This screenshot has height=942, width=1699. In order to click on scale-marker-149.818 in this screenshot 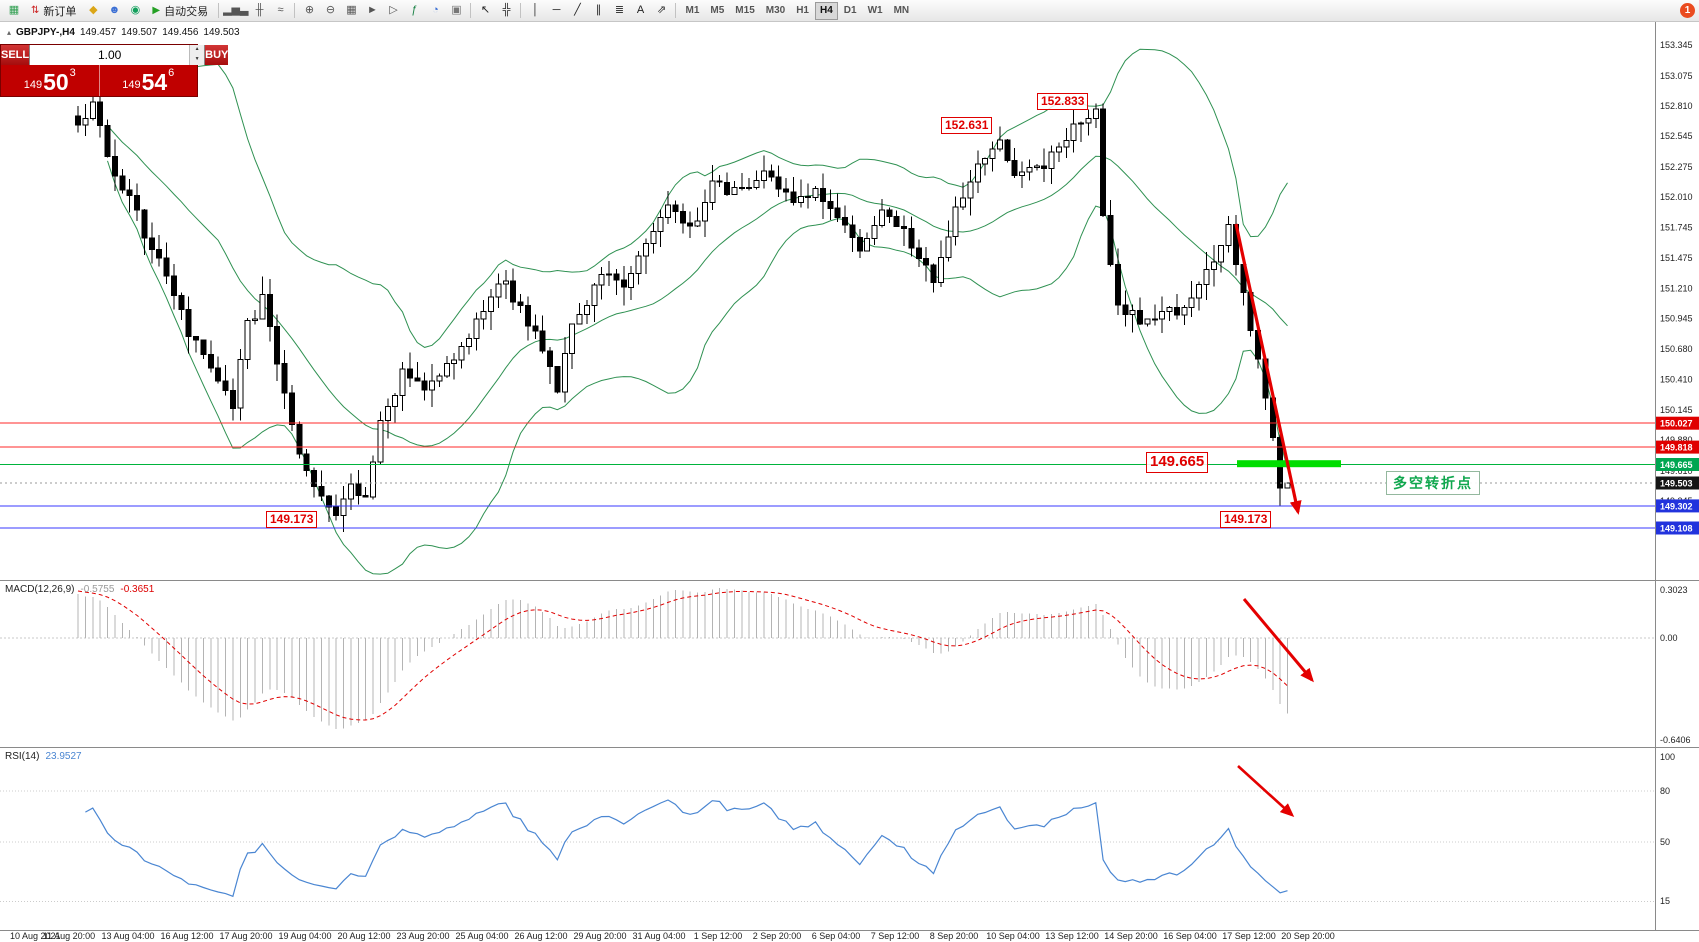, I will do `click(1677, 447)`.